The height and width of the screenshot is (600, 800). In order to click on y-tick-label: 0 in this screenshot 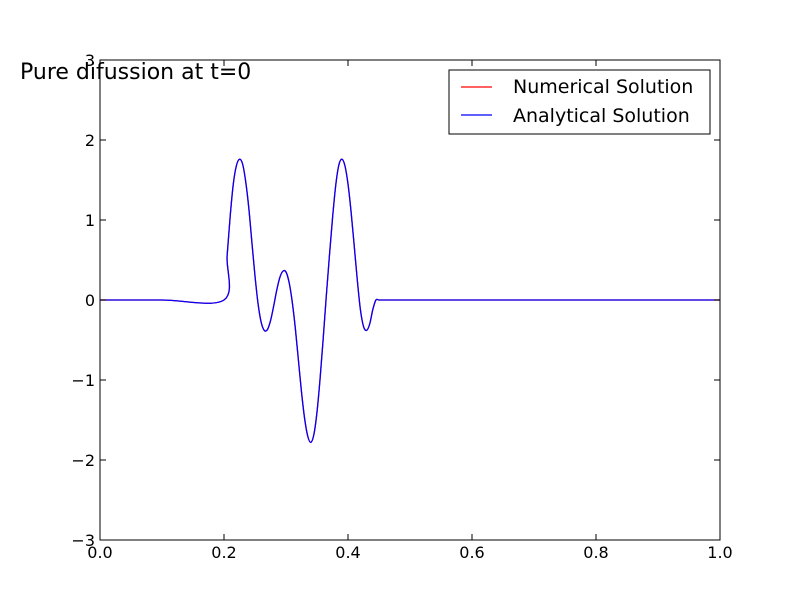, I will do `click(90, 300)`.